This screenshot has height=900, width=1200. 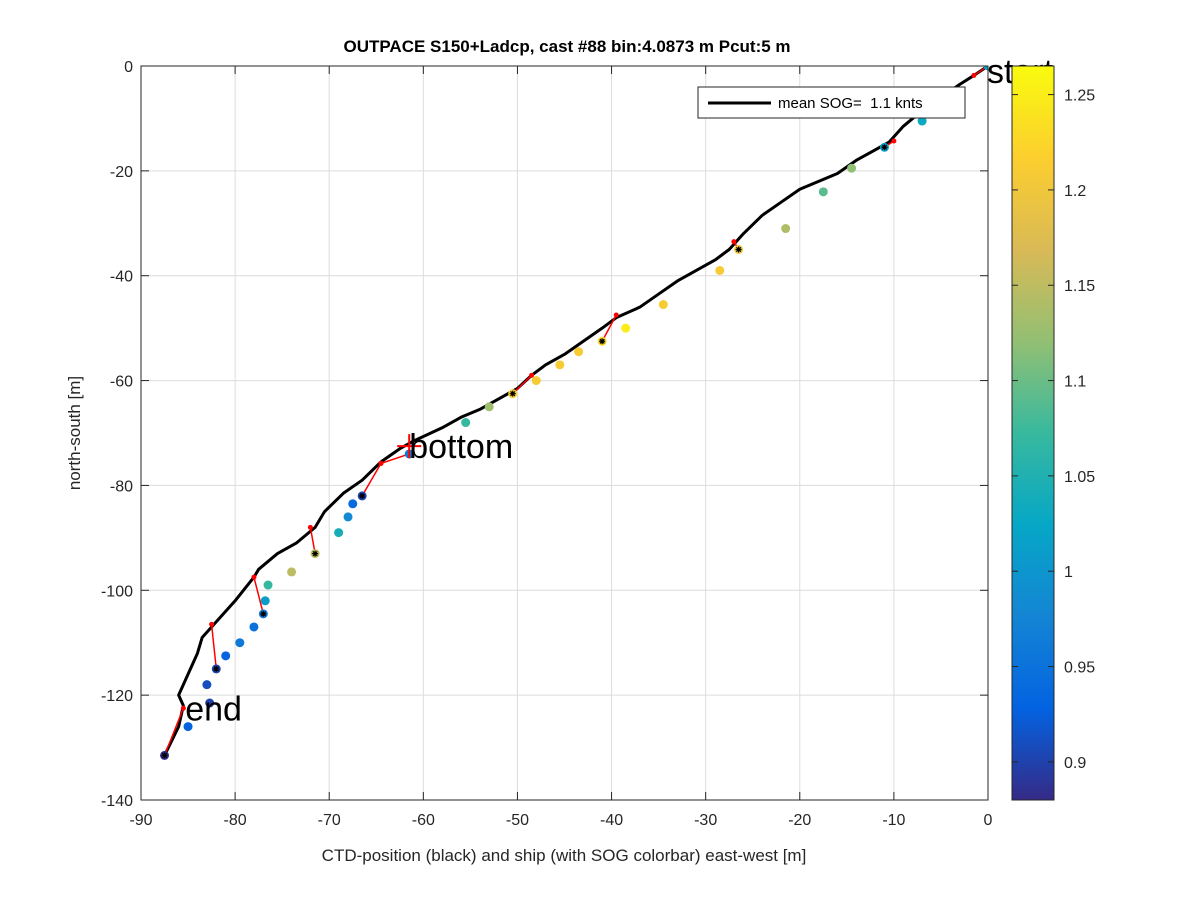 What do you see at coordinates (1075, 382) in the screenshot?
I see `colorbar-tick-label: 1.1` at bounding box center [1075, 382].